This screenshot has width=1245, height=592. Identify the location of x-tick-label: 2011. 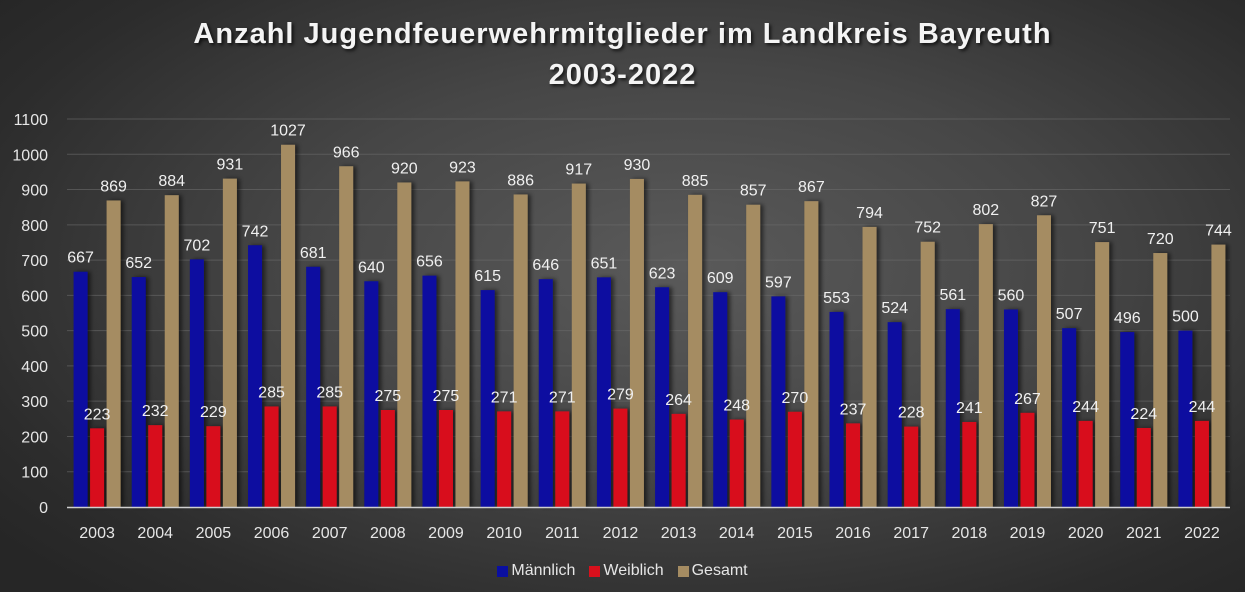
(562, 533).